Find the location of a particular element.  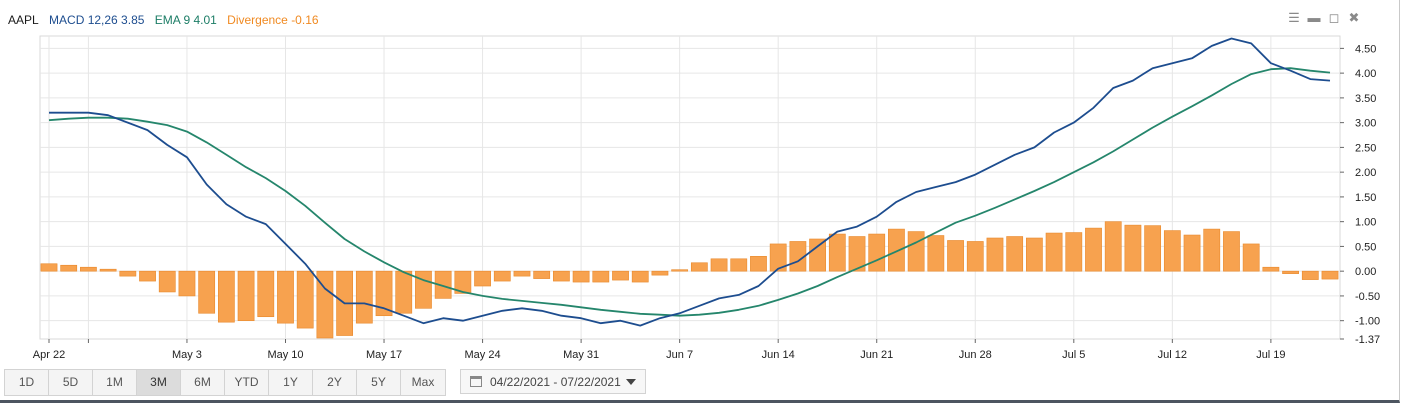

y-tick-label: 0.00 is located at coordinates (1365, 272).